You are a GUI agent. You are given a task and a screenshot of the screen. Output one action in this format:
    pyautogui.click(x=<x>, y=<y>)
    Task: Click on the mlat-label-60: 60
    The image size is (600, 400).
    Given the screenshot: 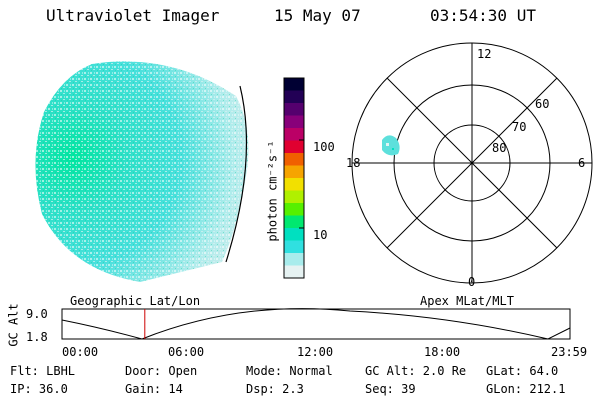 What is the action you would take?
    pyautogui.click(x=542, y=104)
    